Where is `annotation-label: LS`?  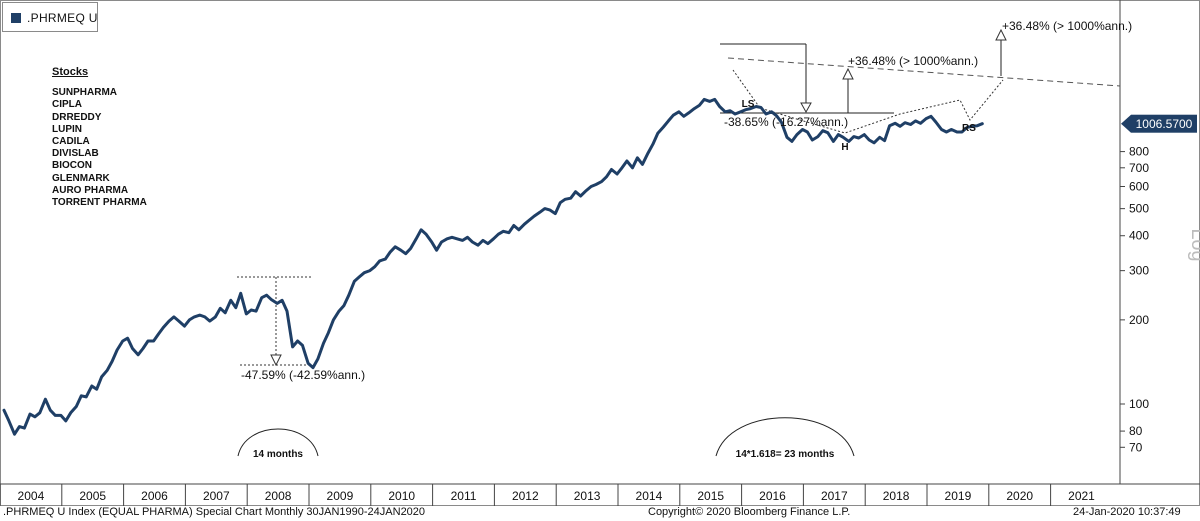
annotation-label: LS is located at coordinates (748, 104).